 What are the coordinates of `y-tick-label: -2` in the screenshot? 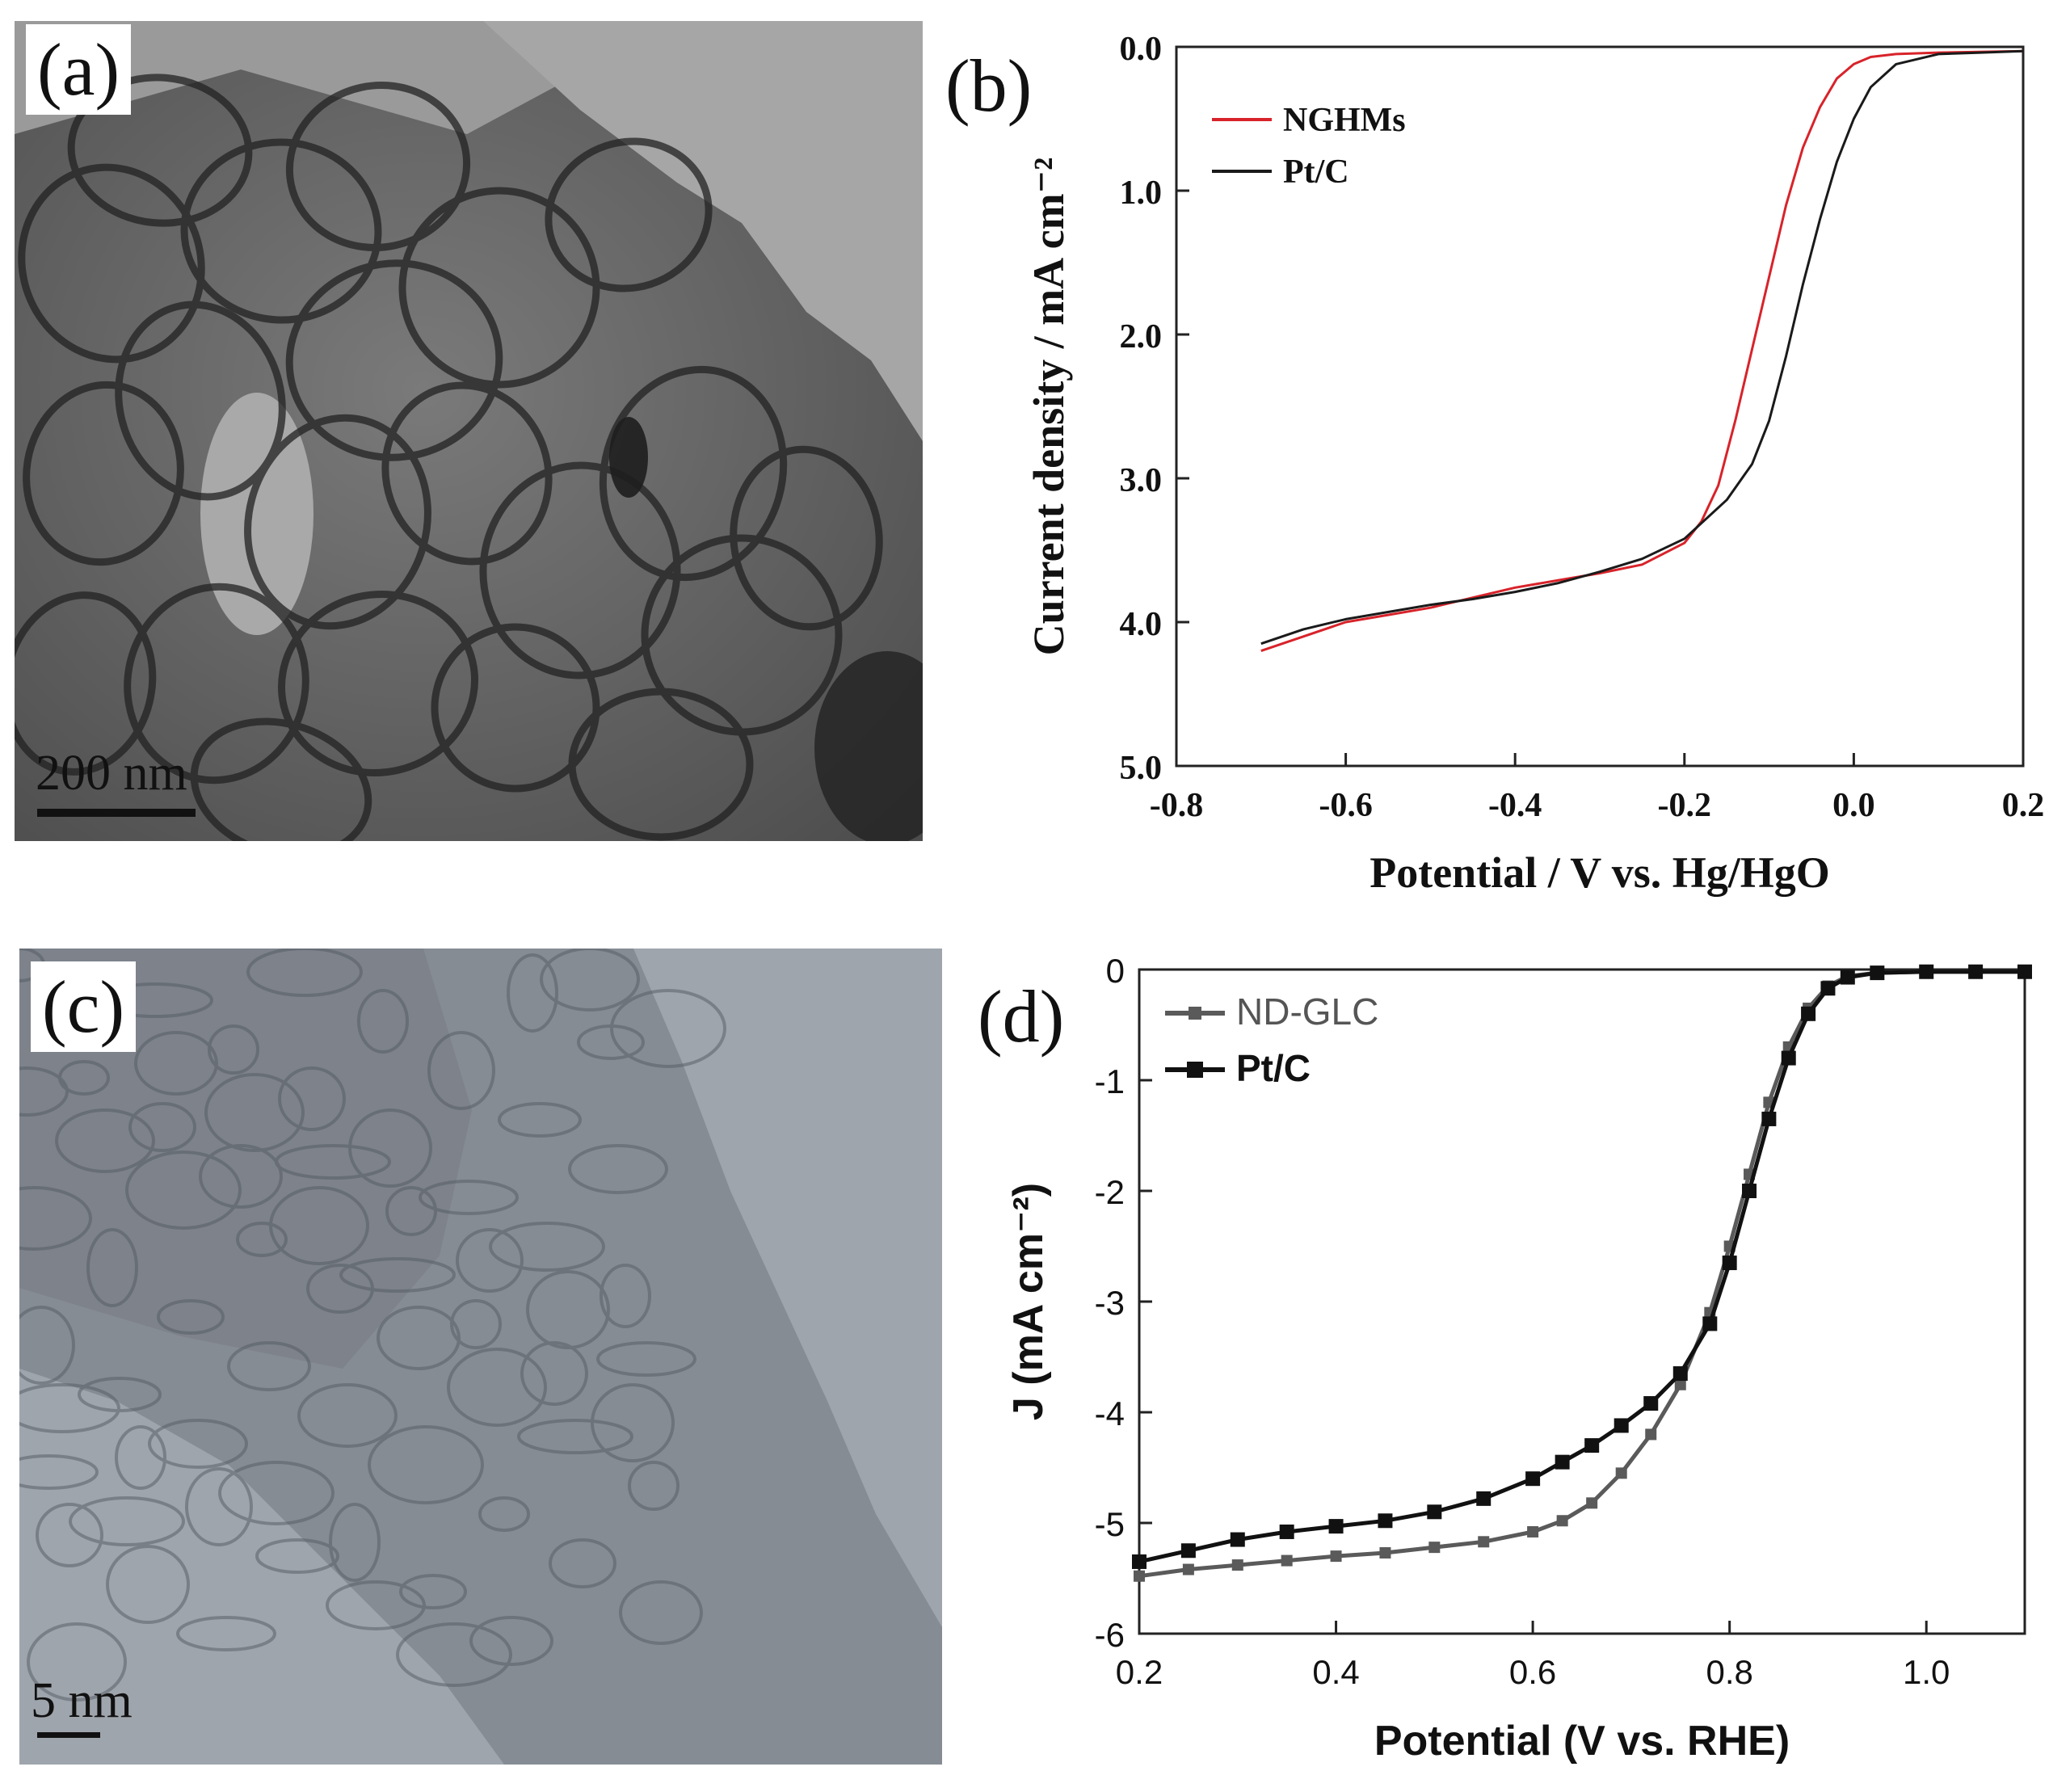 It's located at (1110, 1192).